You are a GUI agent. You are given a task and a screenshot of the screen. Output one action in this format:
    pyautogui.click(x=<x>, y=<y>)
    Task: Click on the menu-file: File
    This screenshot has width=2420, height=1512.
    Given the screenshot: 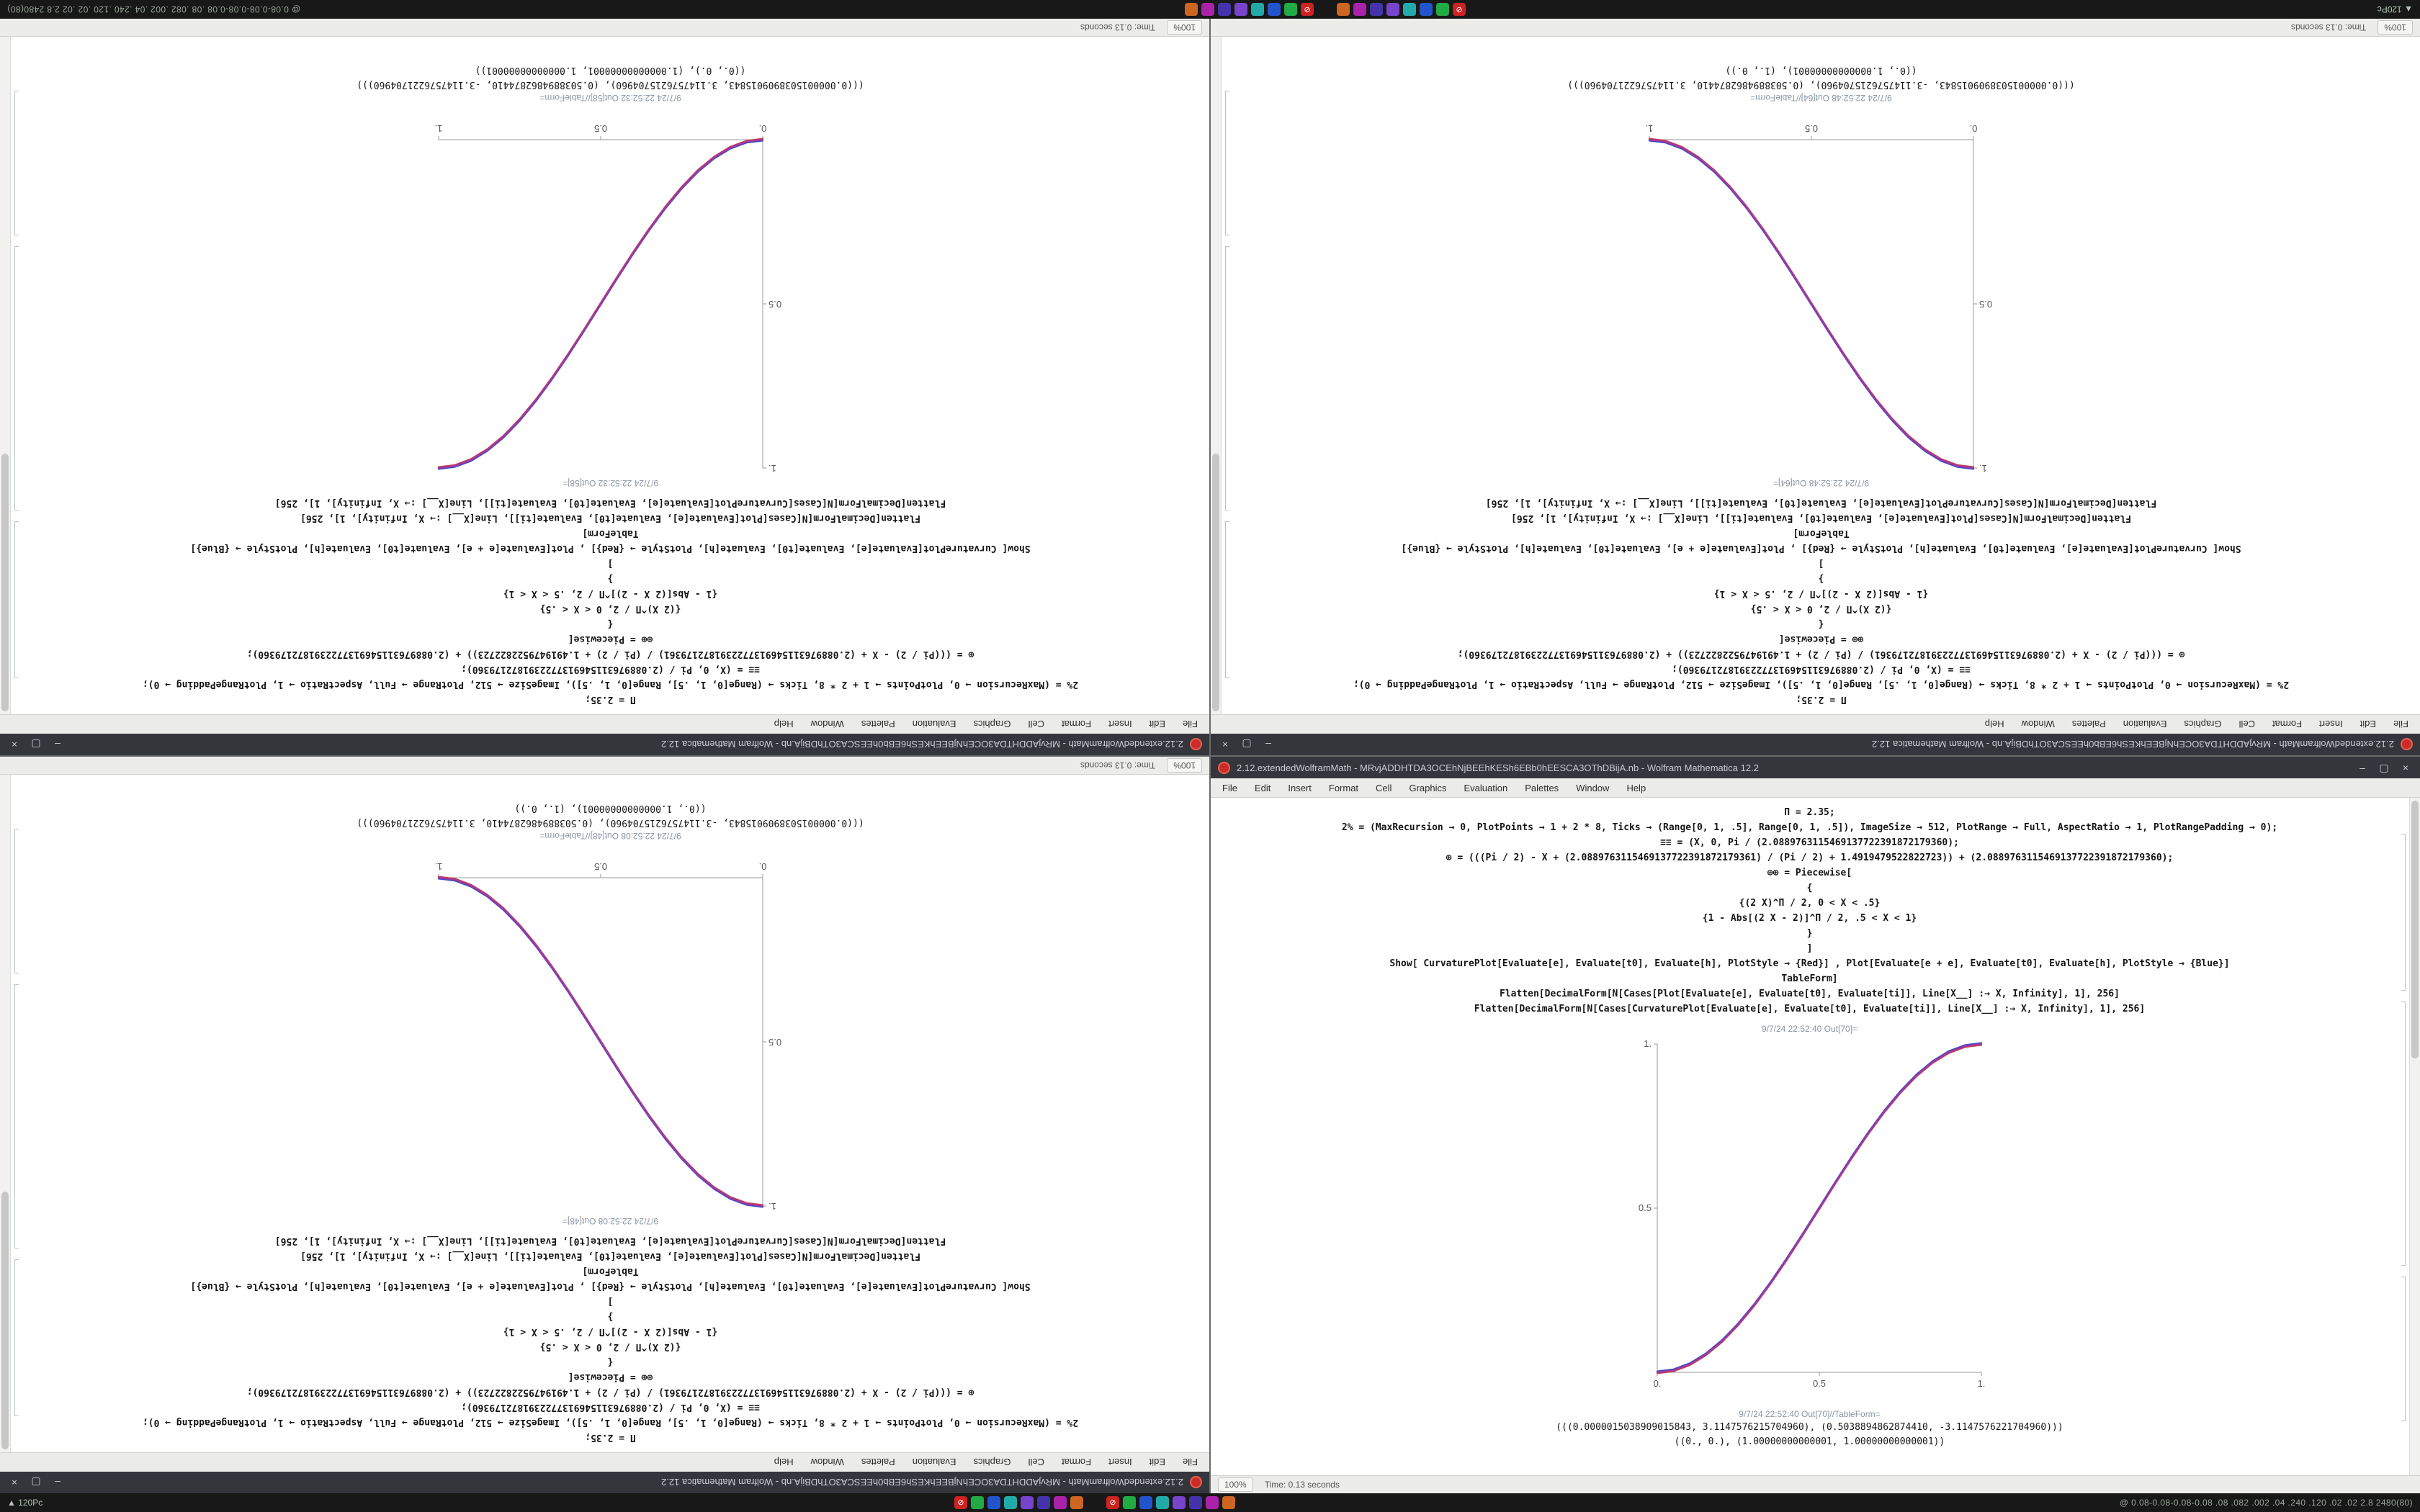 What is the action you would take?
    pyautogui.click(x=1229, y=787)
    